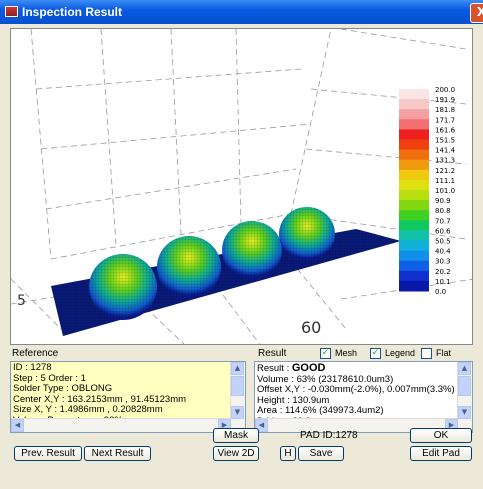 The width and height of the screenshot is (483, 489). I want to click on result-line: Height : 130.9um, so click(293, 400).